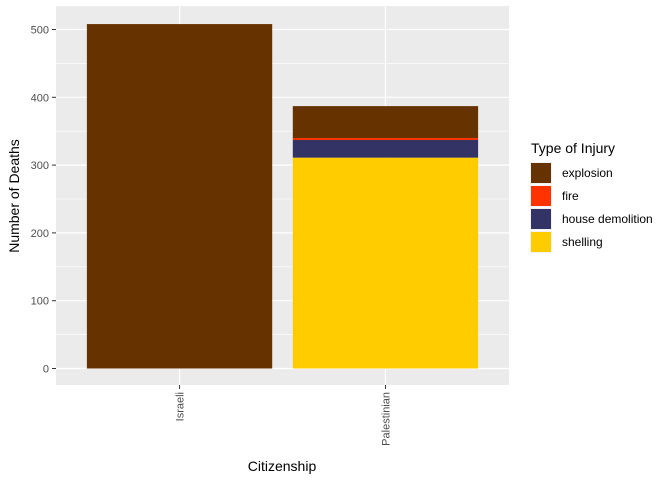 This screenshot has width=672, height=480. What do you see at coordinates (46, 370) in the screenshot?
I see `y-tick-label: 0` at bounding box center [46, 370].